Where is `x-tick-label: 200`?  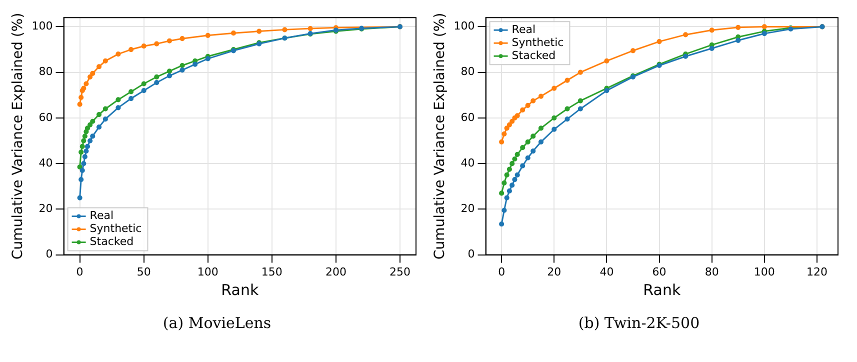
x-tick-label: 200 is located at coordinates (335, 271).